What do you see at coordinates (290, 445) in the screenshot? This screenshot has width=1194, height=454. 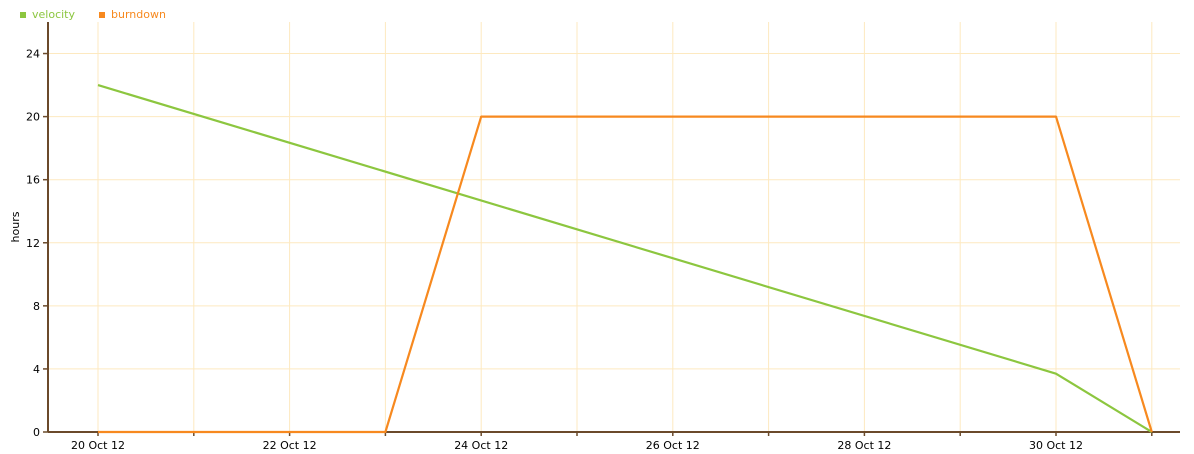 I see `x-tick-label: 22 Oct 12` at bounding box center [290, 445].